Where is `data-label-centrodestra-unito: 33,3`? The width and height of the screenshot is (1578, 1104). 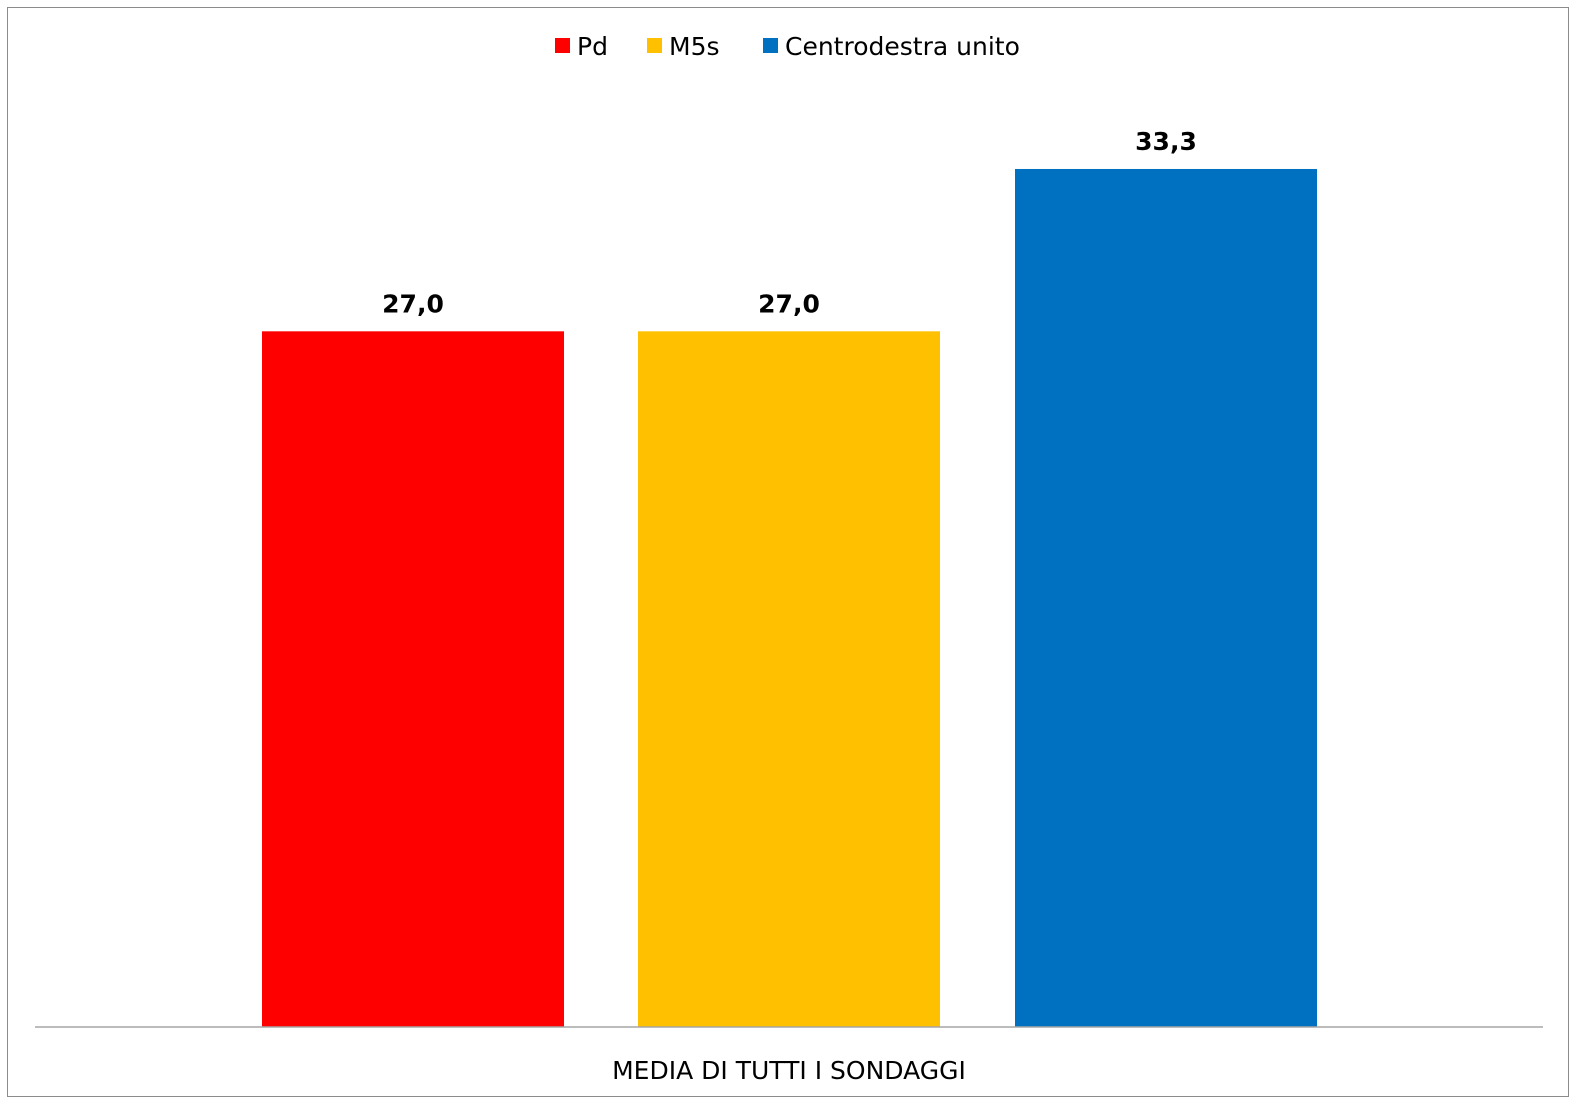 data-label-centrodestra-unito: 33,3 is located at coordinates (1166, 141).